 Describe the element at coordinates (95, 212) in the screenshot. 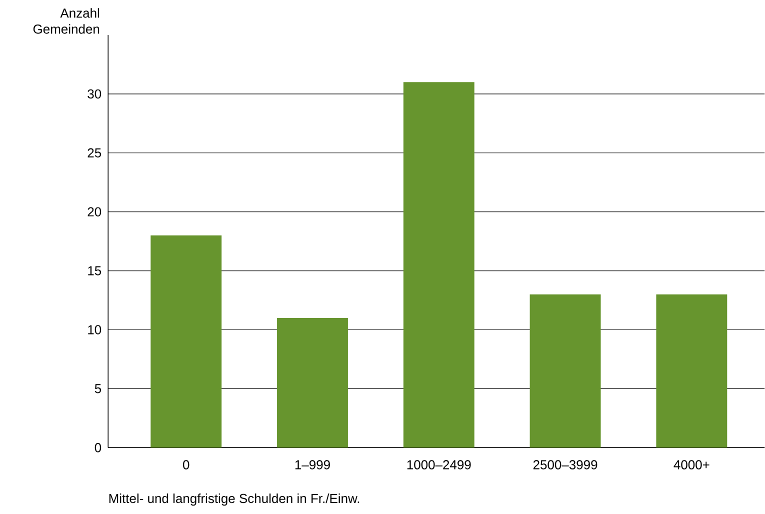

I see `y-tick-label: 20` at that location.